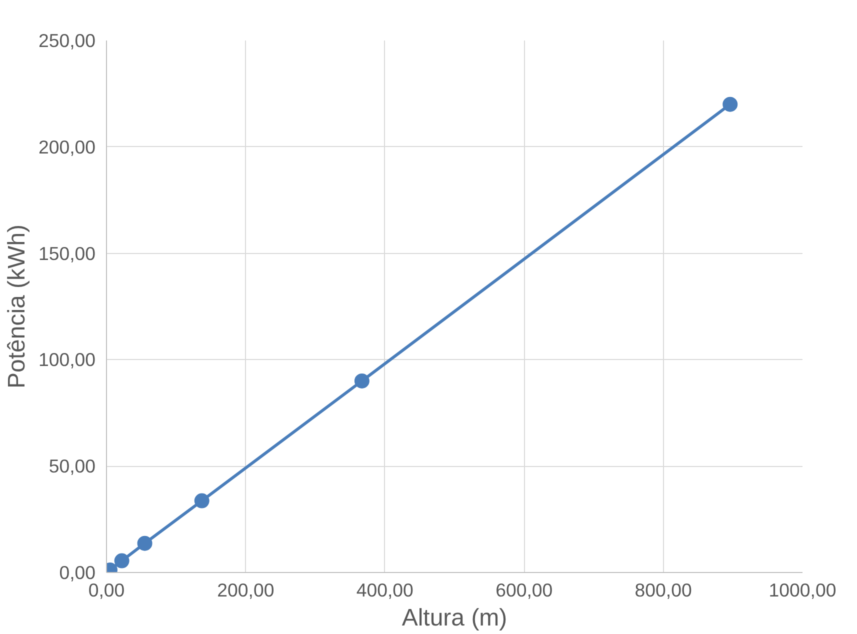 The width and height of the screenshot is (857, 634). Describe the element at coordinates (67, 40) in the screenshot. I see `y-tick-label: 250,00` at that location.